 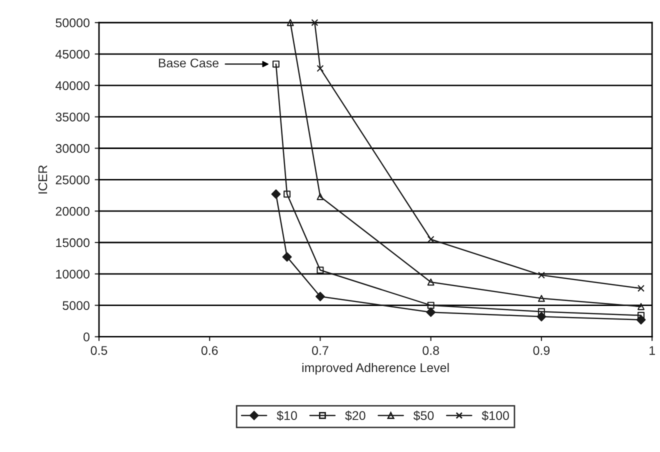 I want to click on x-tick-label: 0.9, so click(x=541, y=350).